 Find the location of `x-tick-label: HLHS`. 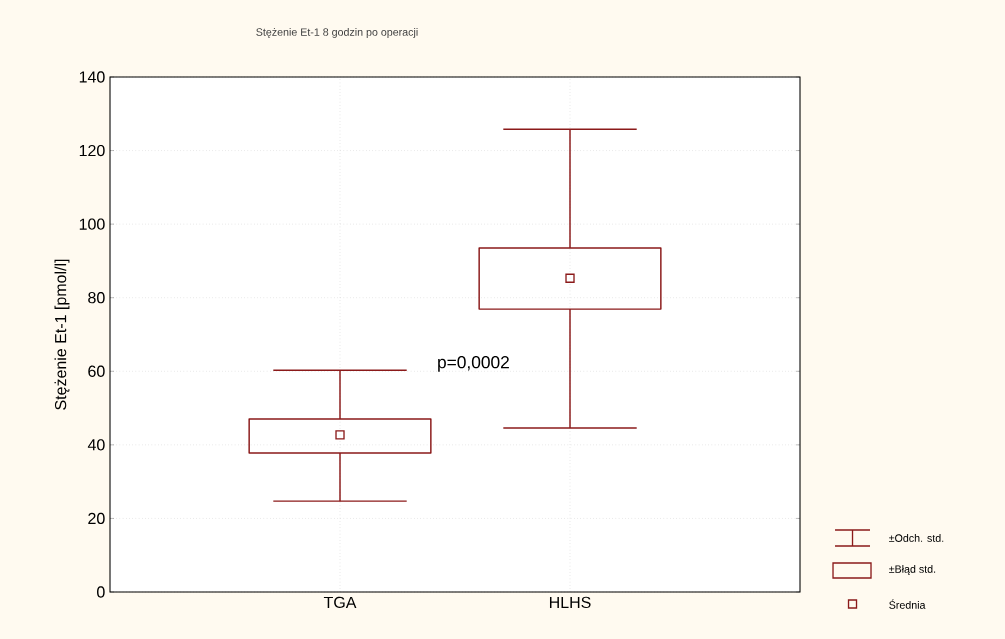

x-tick-label: HLHS is located at coordinates (570, 602).